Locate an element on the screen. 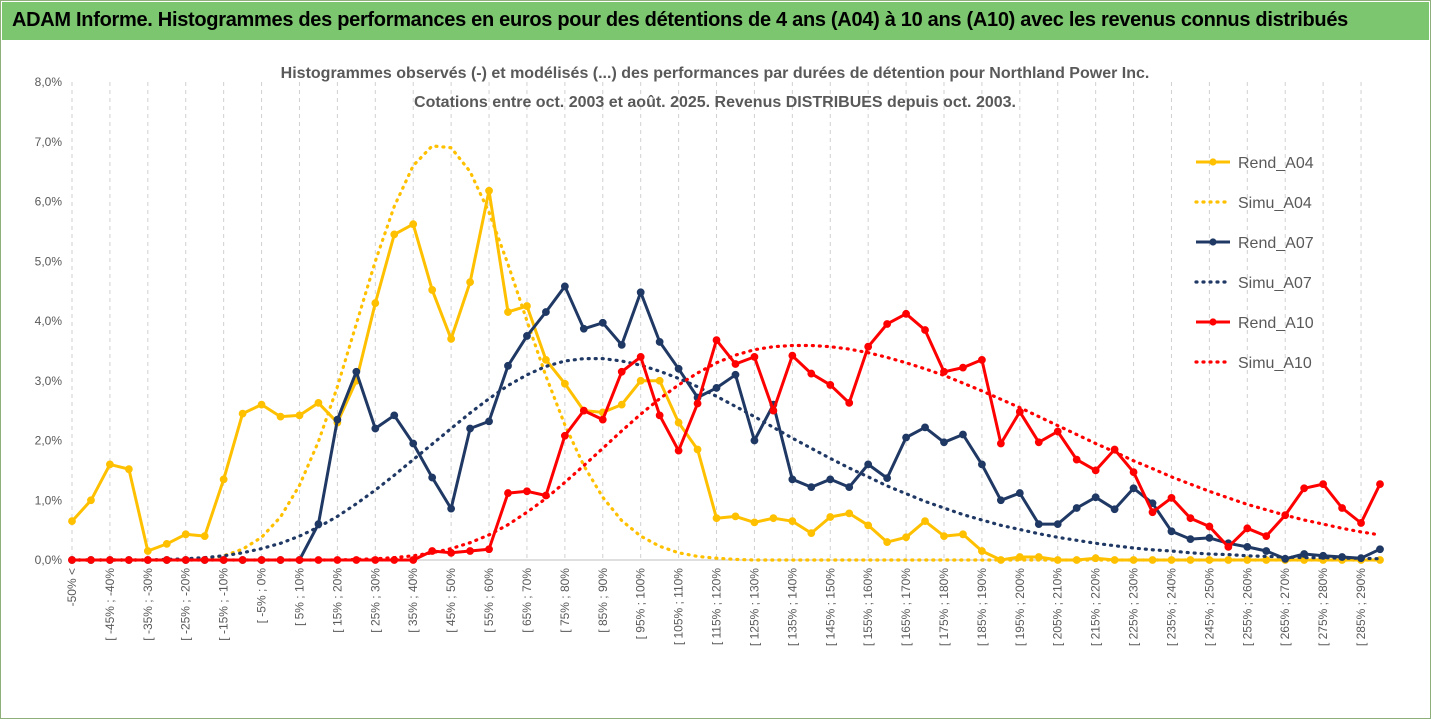 The image size is (1431, 719). y-tick-label: 3,0% is located at coordinates (49, 381).